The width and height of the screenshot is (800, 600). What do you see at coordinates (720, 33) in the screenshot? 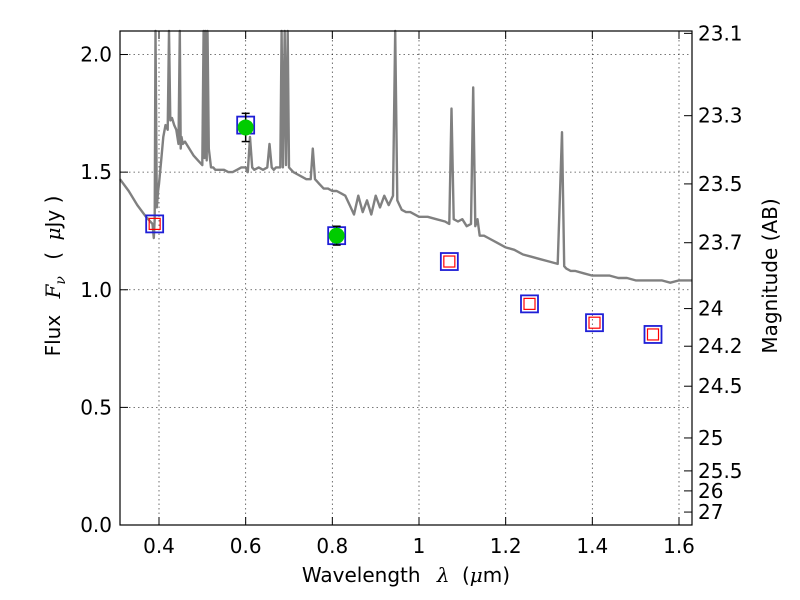
I see `y2-tick-label: 23.1` at bounding box center [720, 33].